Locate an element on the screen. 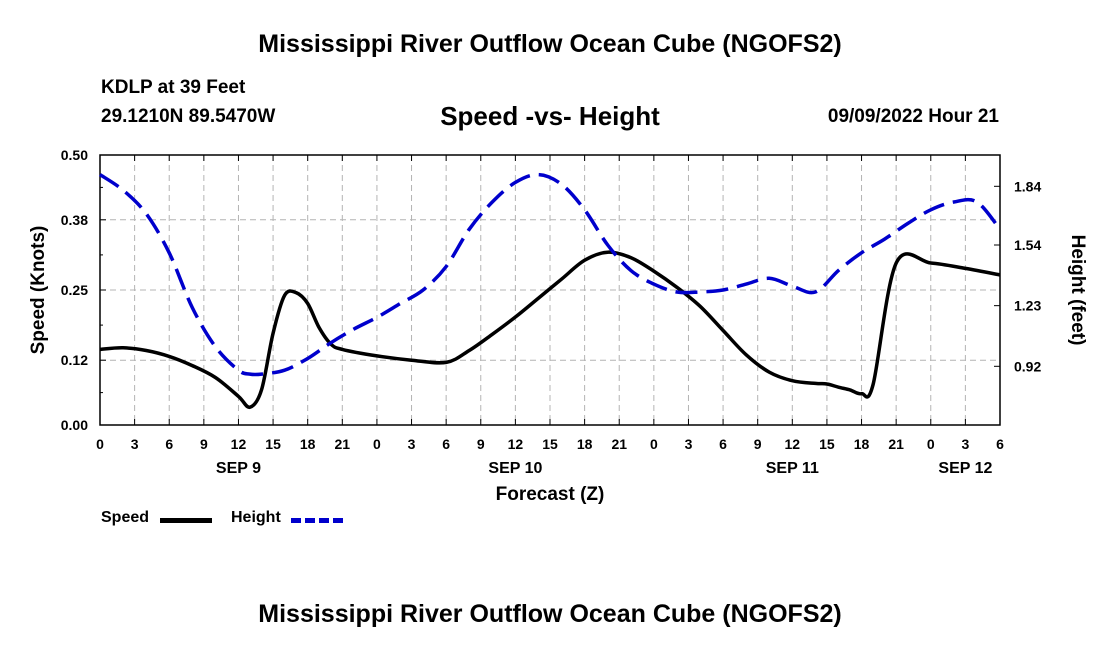 The width and height of the screenshot is (1100, 650). y2-tick-label: 1.23 is located at coordinates (1027, 306).